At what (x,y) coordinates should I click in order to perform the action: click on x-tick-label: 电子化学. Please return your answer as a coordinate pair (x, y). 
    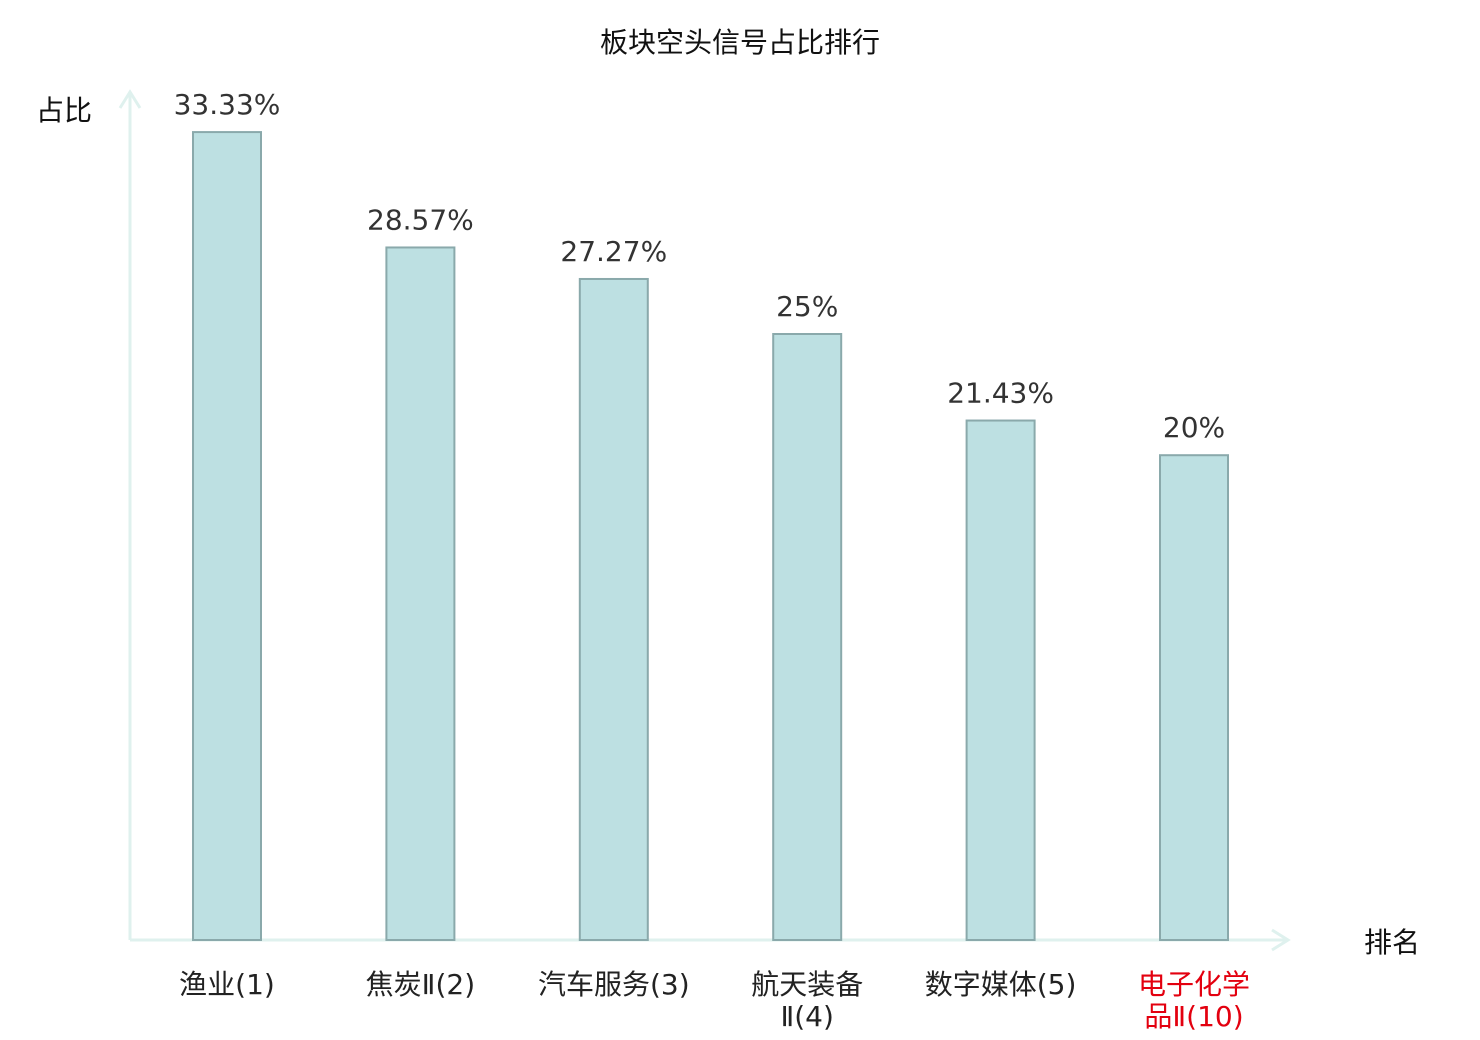
    Looking at the image, I should click on (1194, 984).